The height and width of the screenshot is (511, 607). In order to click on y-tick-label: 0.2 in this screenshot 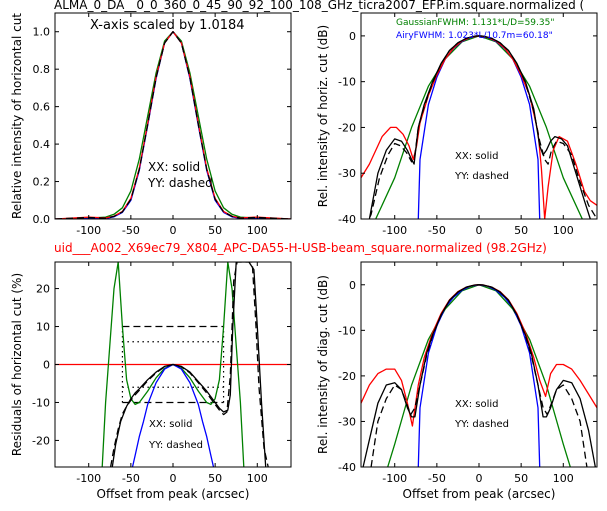, I will do `click(42, 182)`.